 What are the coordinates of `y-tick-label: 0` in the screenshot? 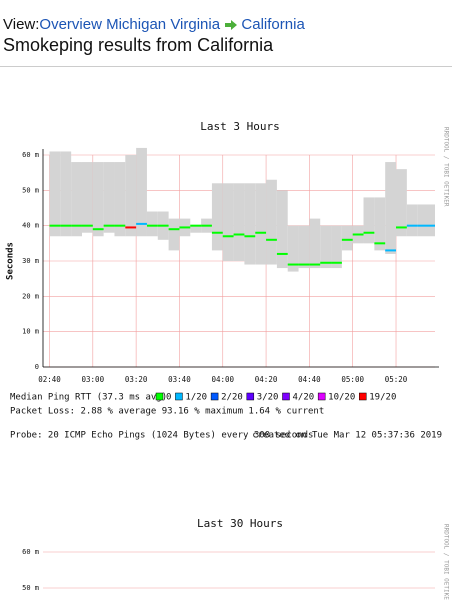 It's located at (37, 367).